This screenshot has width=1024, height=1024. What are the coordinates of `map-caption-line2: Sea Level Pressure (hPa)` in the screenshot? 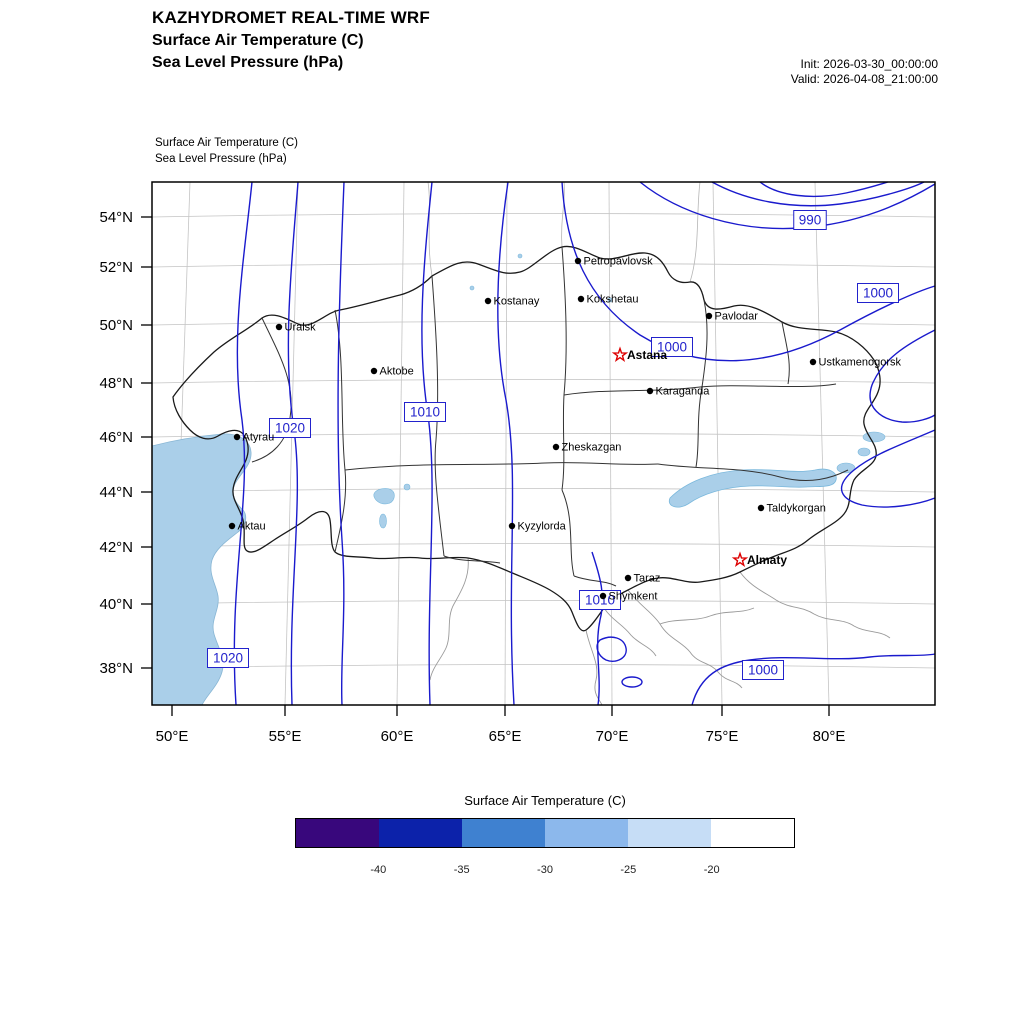 It's located at (221, 159).